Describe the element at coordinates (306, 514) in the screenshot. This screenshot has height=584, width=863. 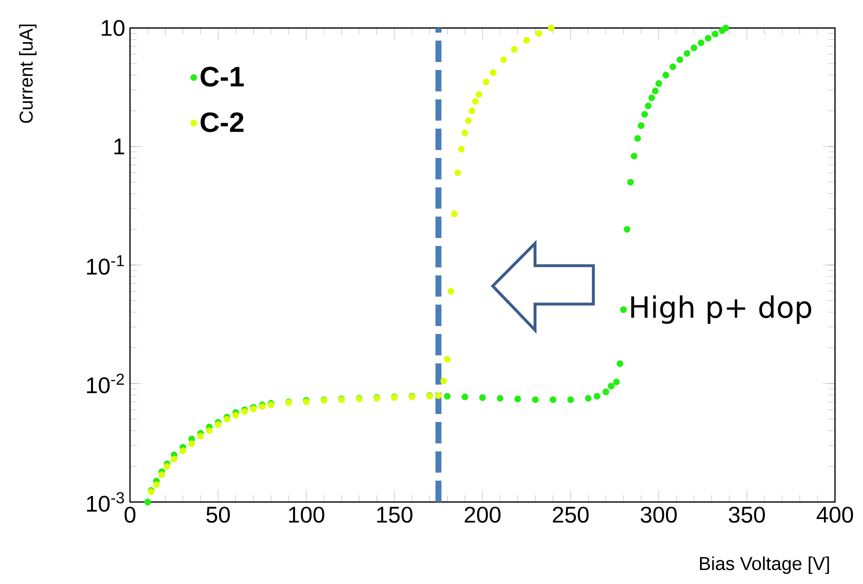
I see `x-tick-label: 100` at that location.